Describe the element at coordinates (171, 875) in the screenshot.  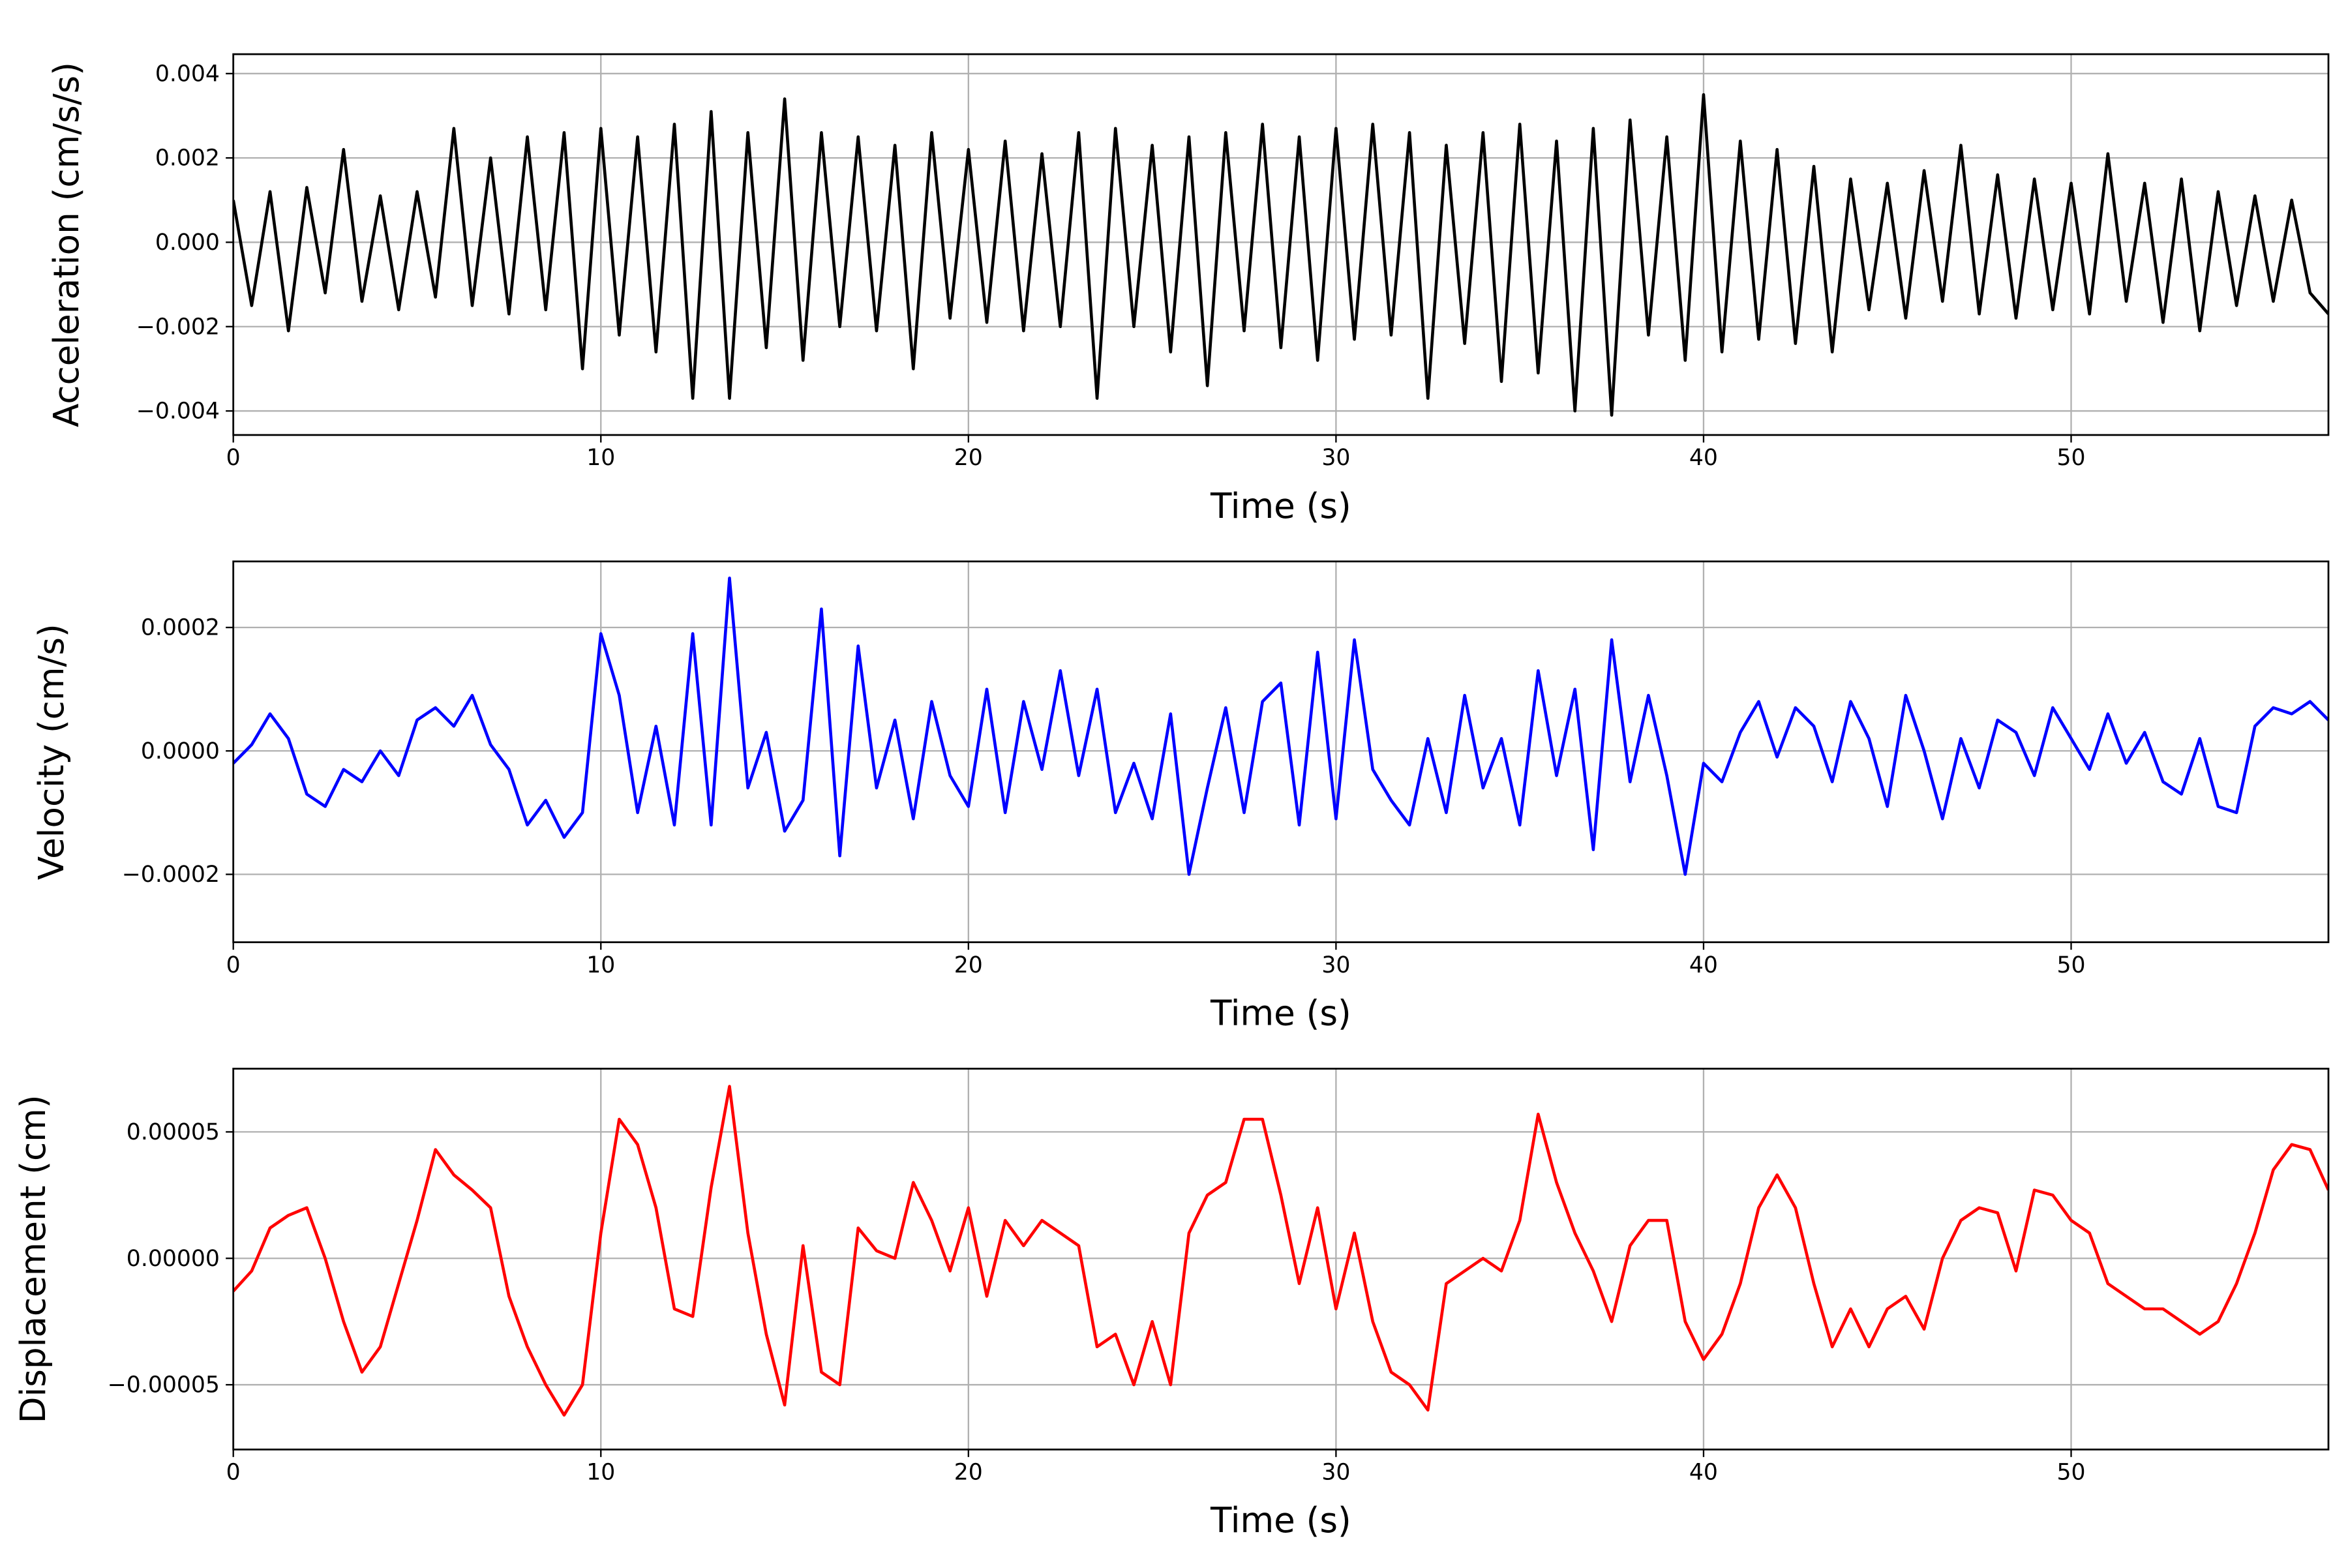
I see `y-tick-label: −0.0002` at that location.